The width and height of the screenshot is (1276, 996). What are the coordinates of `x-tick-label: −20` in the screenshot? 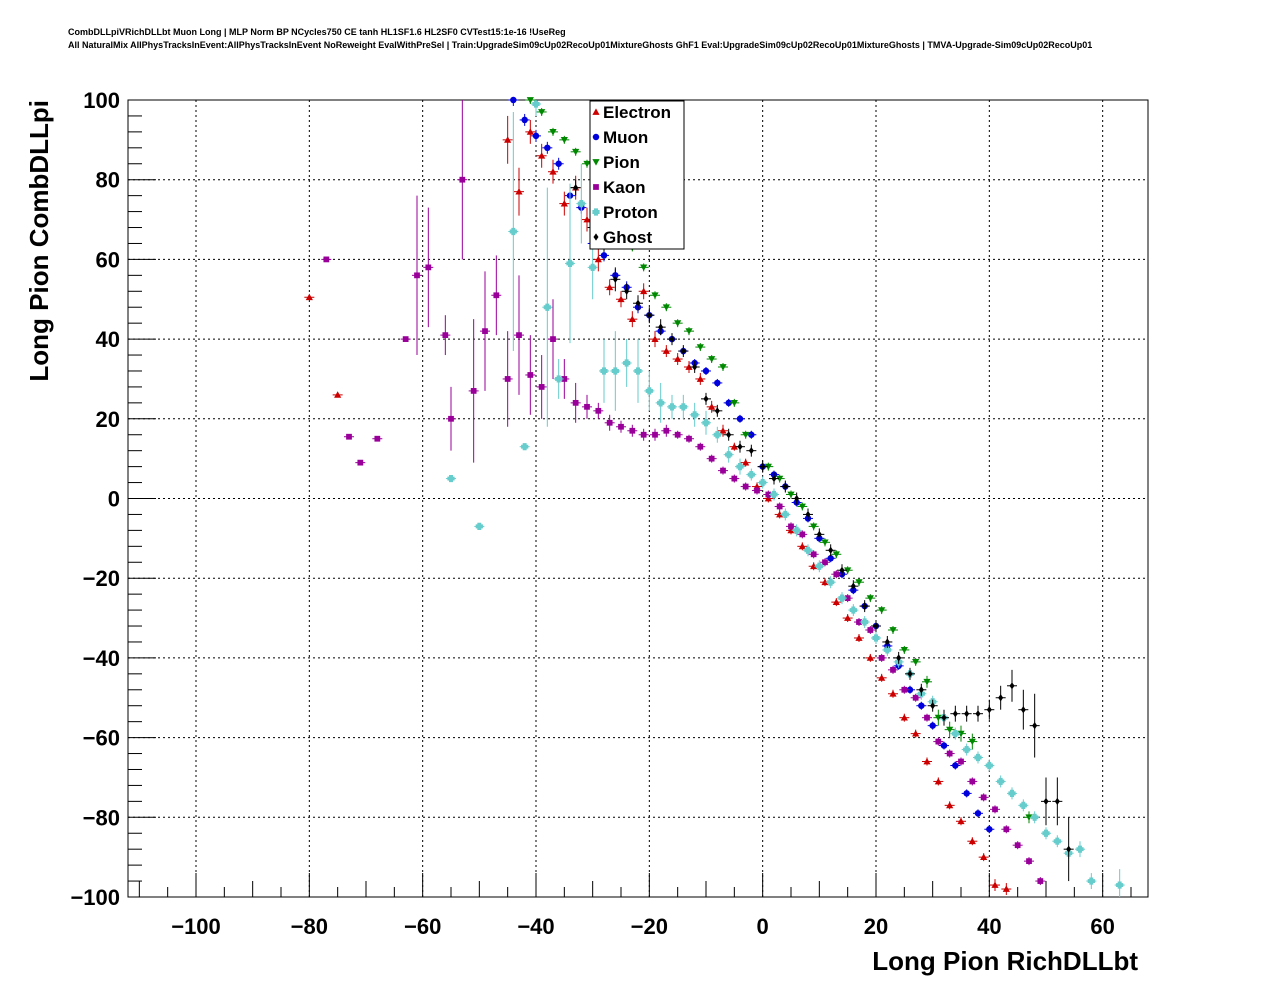 It's located at (649, 926).